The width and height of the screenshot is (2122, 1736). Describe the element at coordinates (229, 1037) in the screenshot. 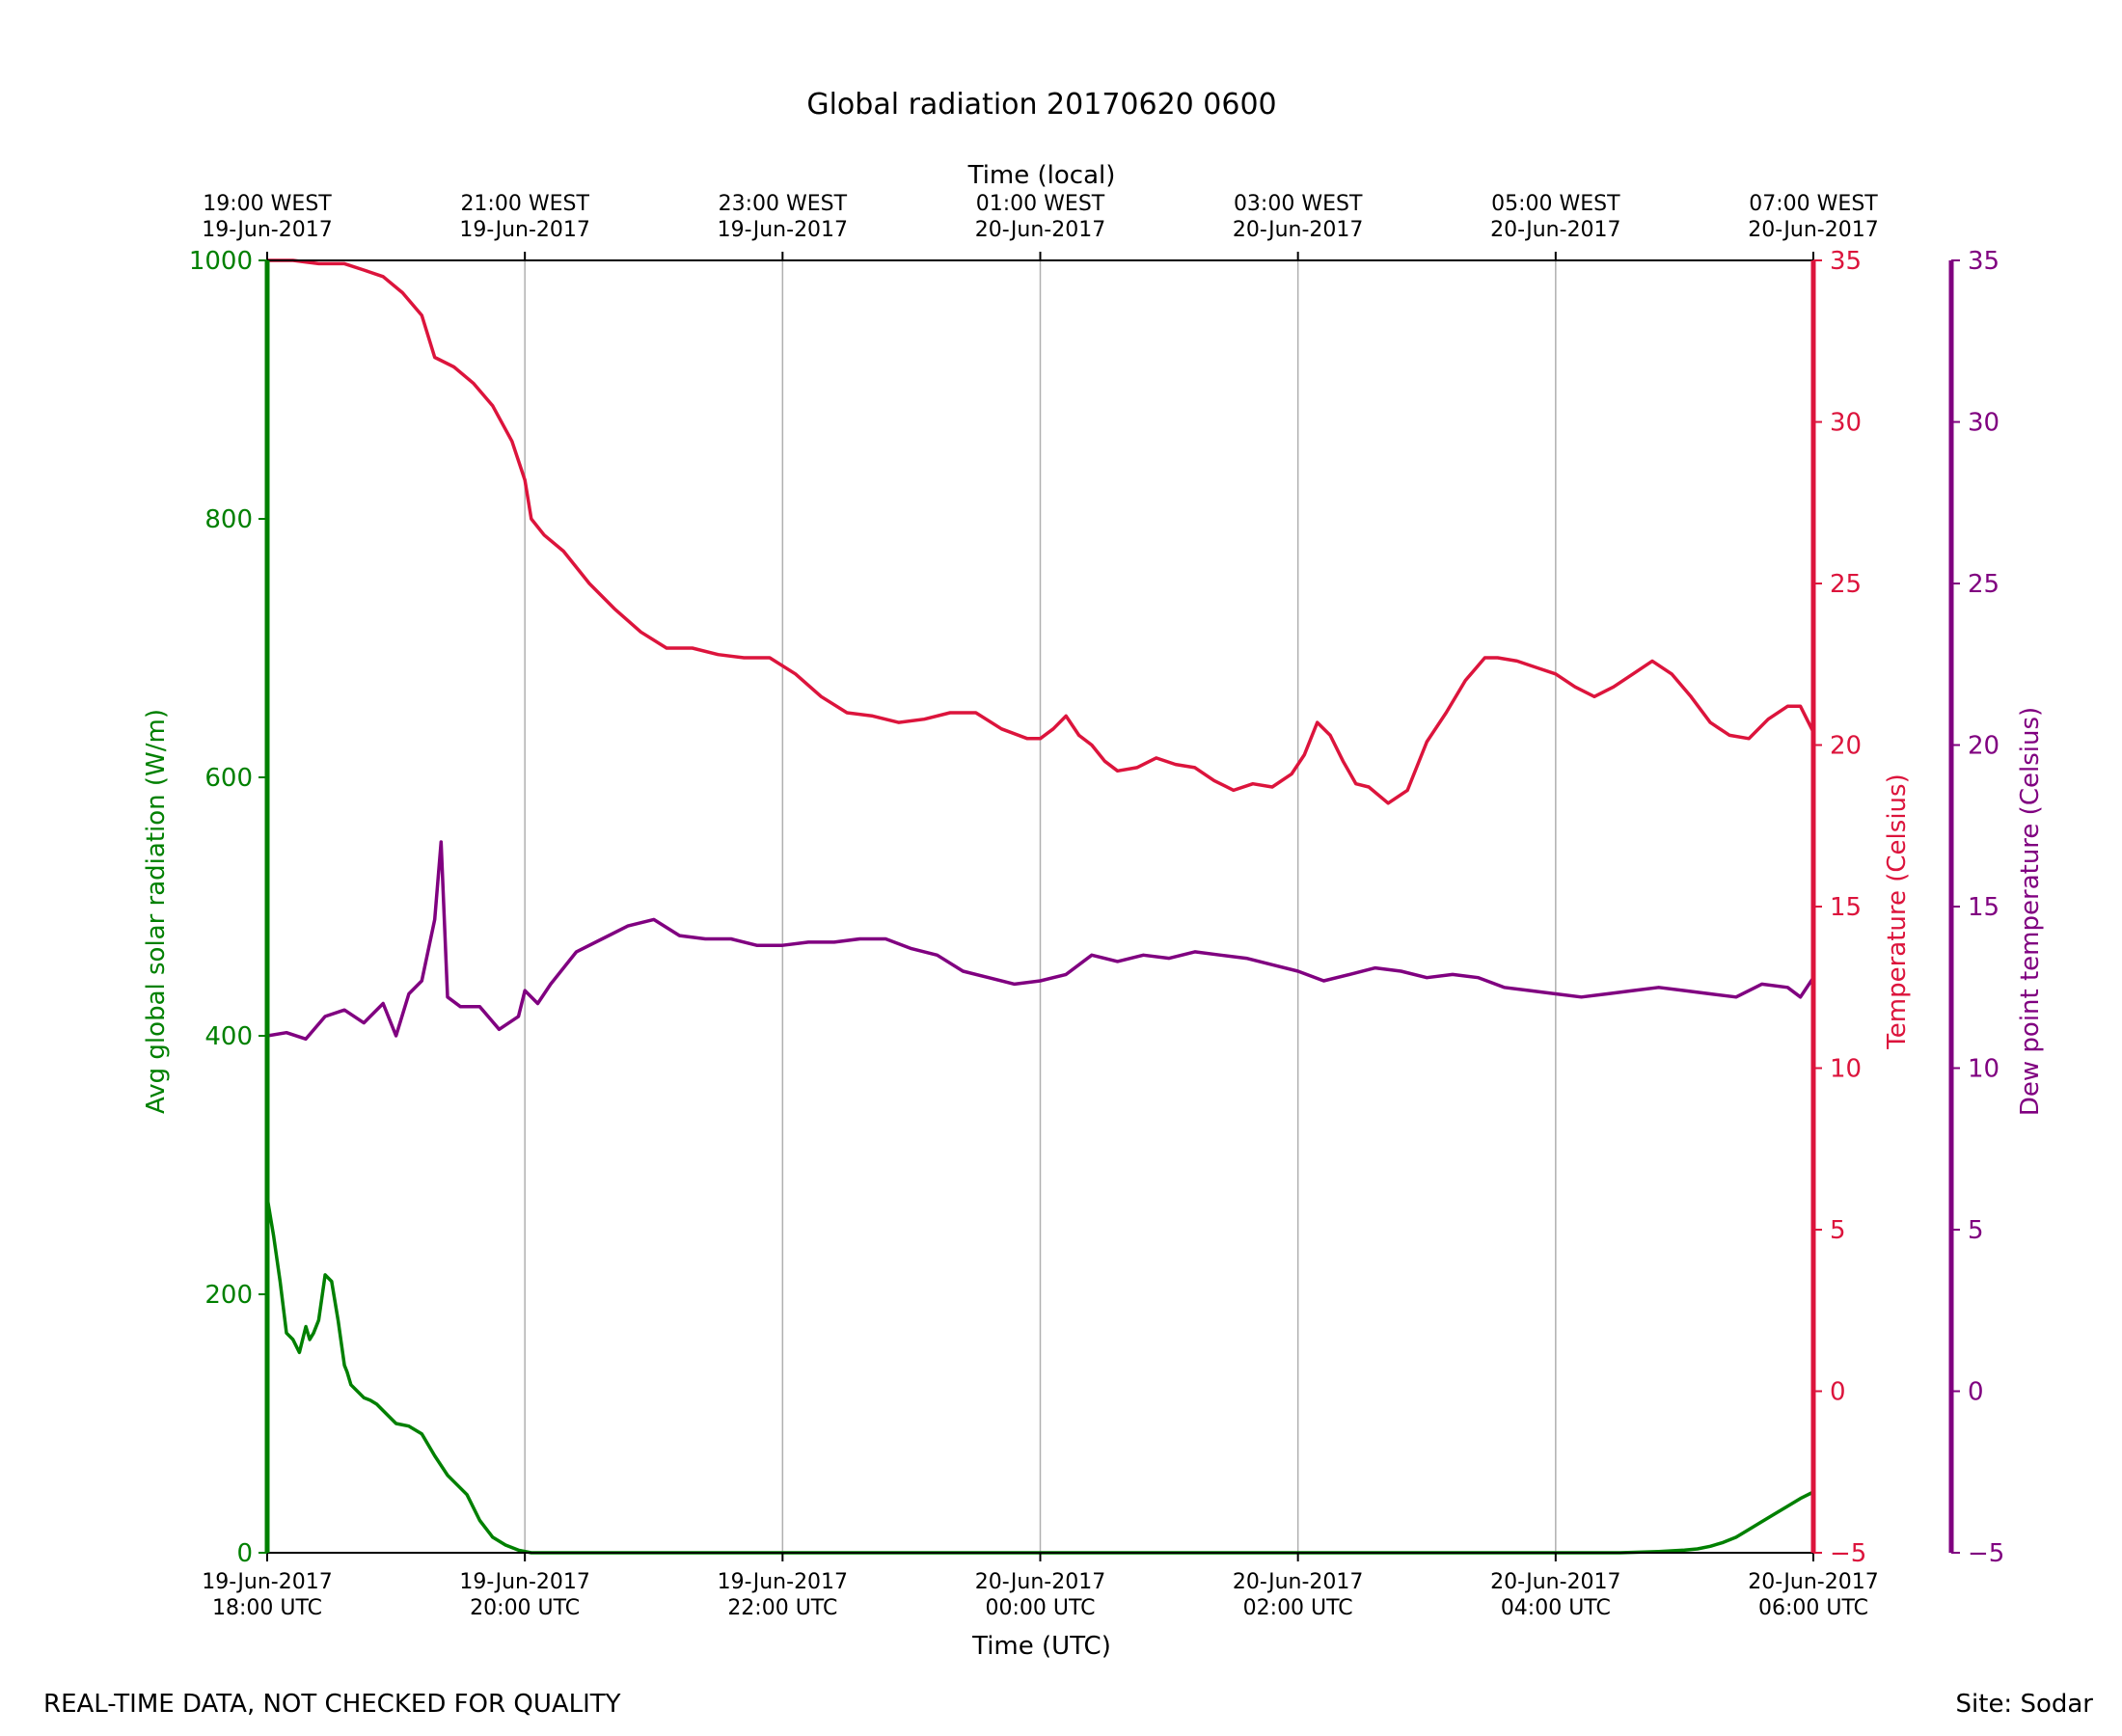

I see `left-tick-label: 400` at that location.